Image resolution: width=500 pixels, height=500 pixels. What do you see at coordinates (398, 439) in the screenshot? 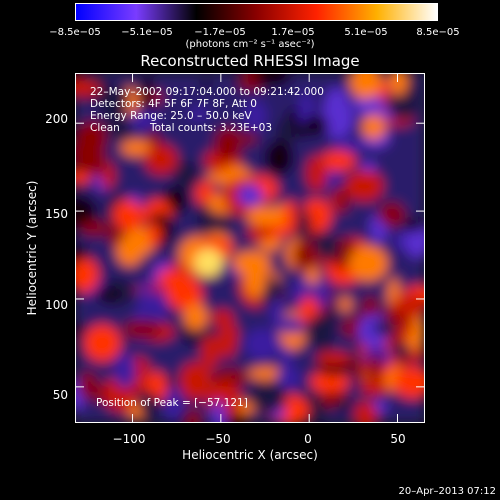
I see `x-tick-label: 50` at bounding box center [398, 439].